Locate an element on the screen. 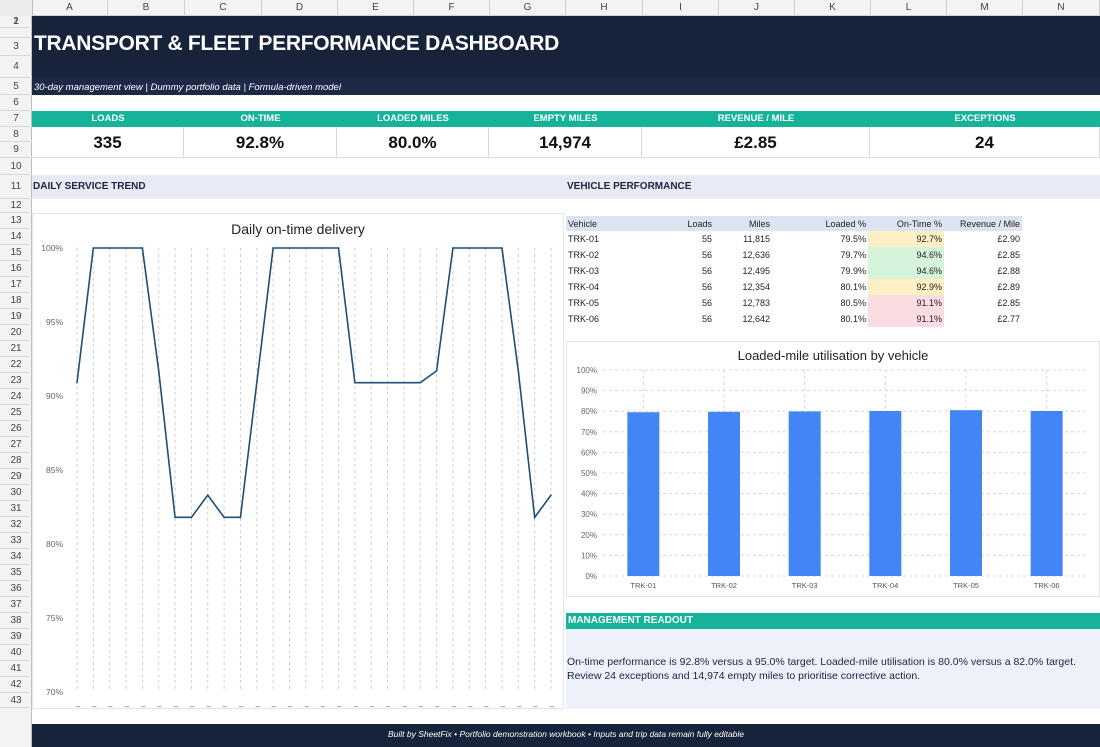  column-header-h: H is located at coordinates (604, 8).